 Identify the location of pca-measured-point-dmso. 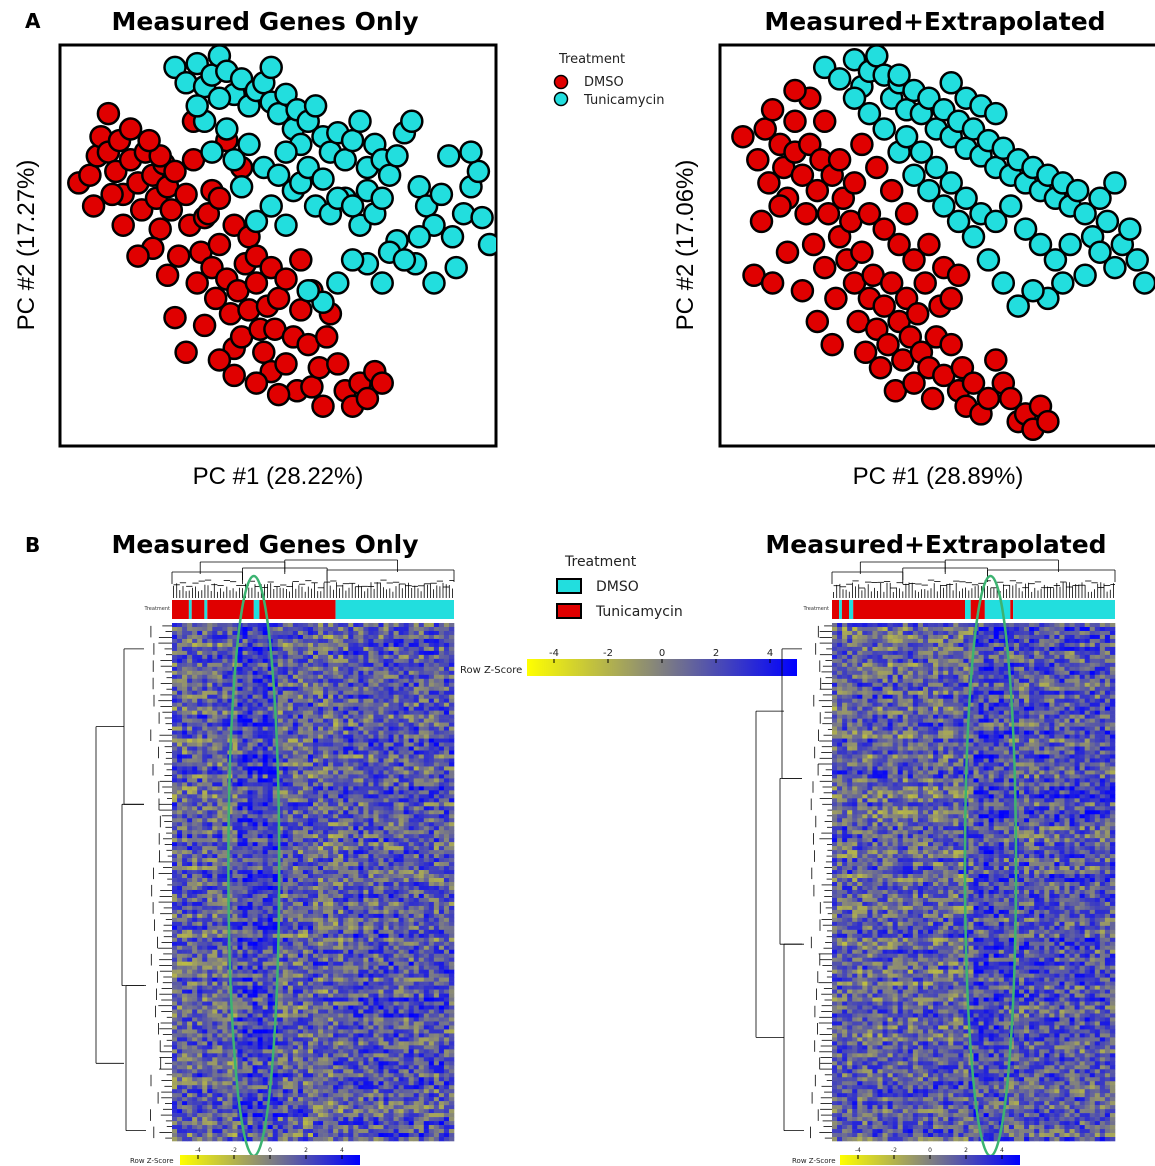
(367, 398).